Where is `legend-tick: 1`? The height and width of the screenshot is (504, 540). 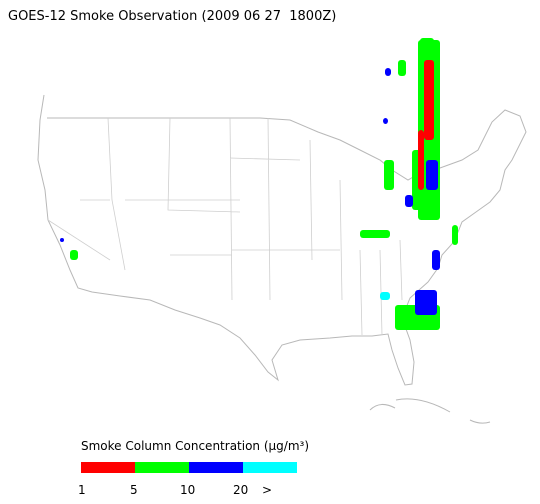
legend-tick: 1 is located at coordinates (82, 490).